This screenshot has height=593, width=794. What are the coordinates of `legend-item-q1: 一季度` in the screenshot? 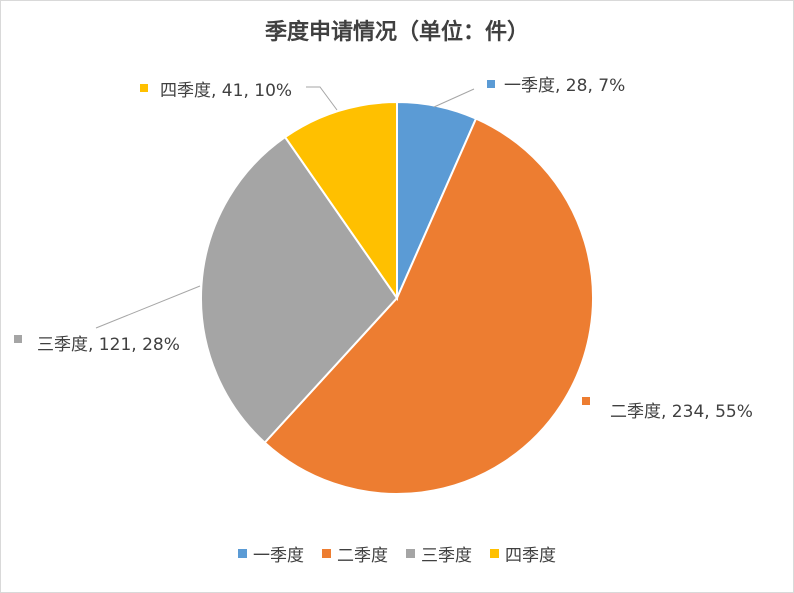 It's located at (271, 553).